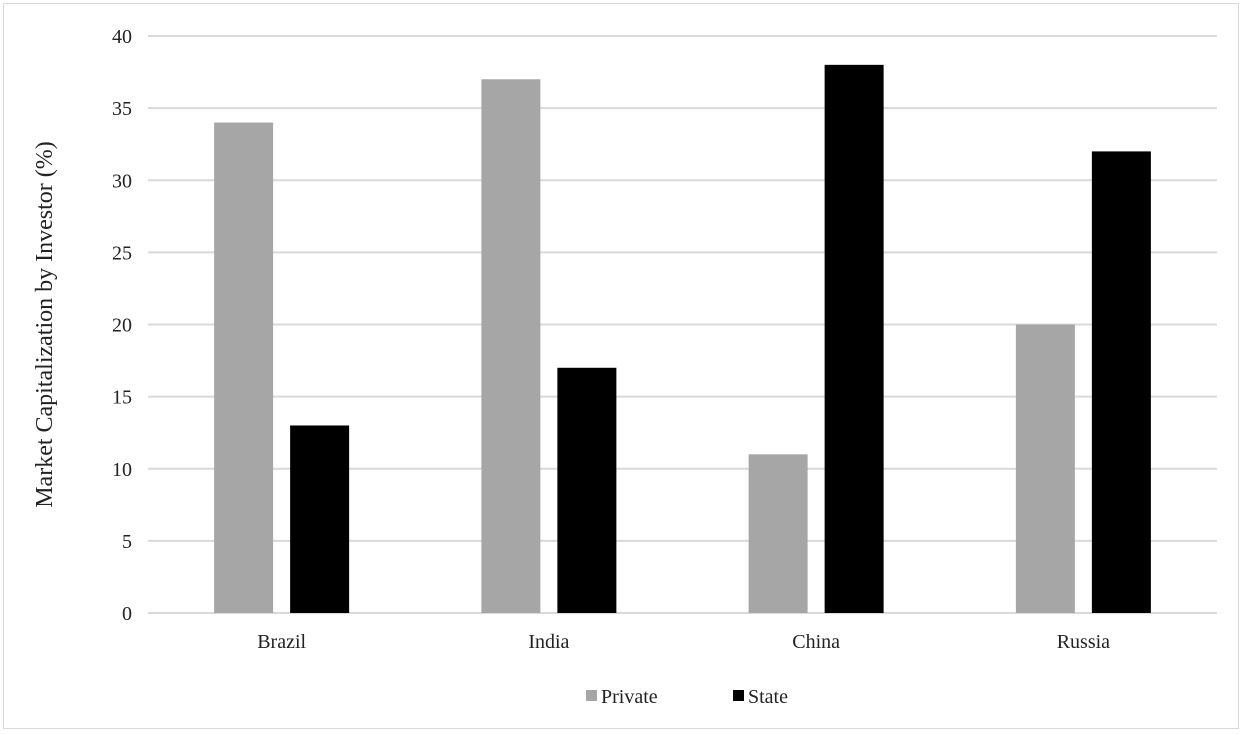  What do you see at coordinates (1121, 382) in the screenshot?
I see `bar-state-russia` at bounding box center [1121, 382].